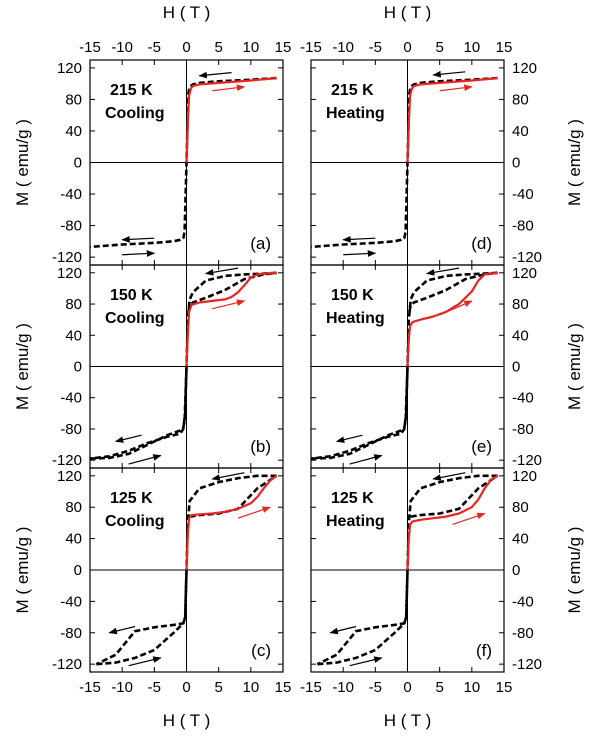  What do you see at coordinates (407, 47) in the screenshot?
I see `x-tick-label-top: 0` at bounding box center [407, 47].